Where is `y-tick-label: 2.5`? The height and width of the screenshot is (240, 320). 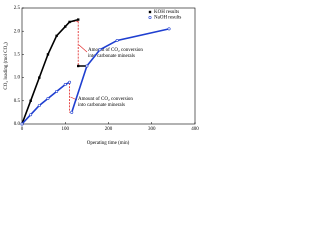
y-tick-label: 2.5 is located at coordinates (17, 8).